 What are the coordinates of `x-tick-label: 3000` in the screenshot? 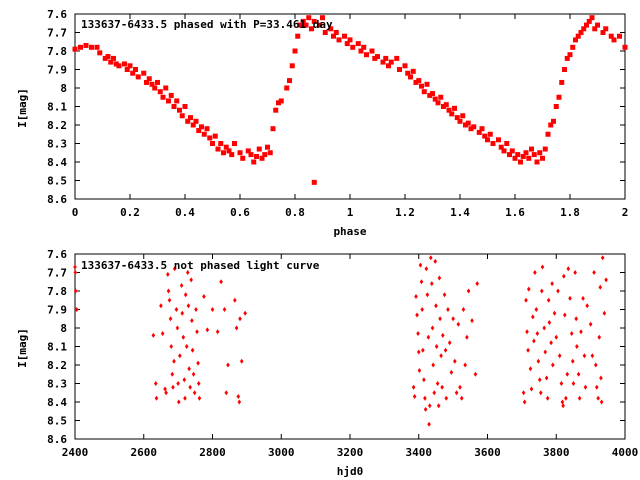 It's located at (281, 452).